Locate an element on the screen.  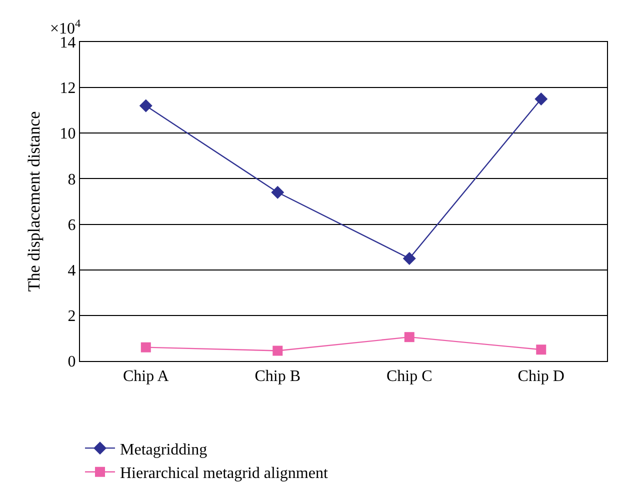
y-tick-label: 2 is located at coordinates (72, 317).